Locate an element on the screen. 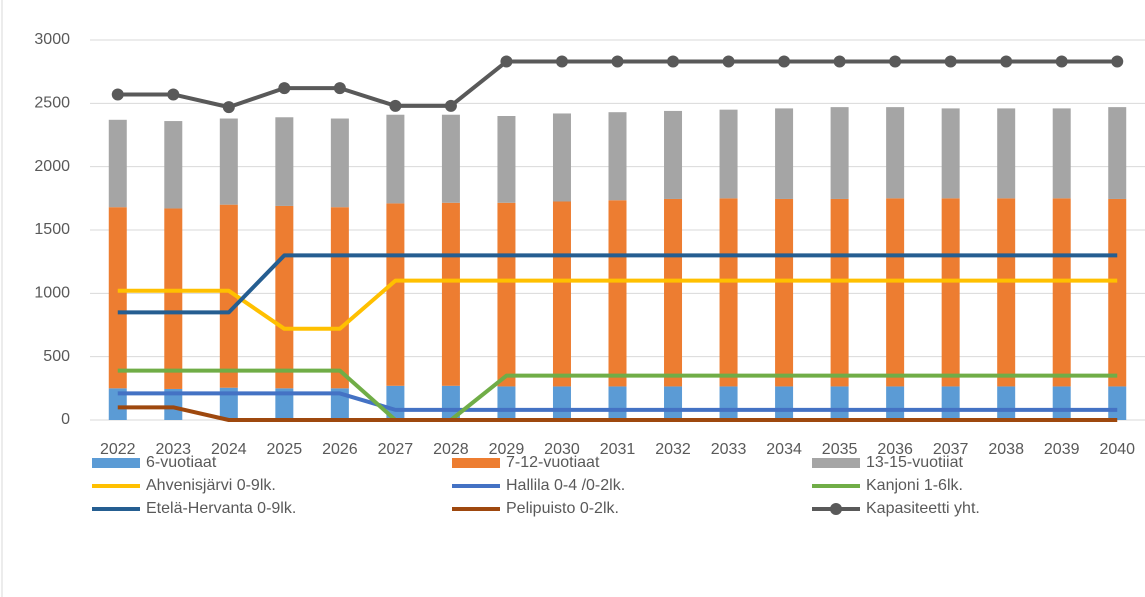  legend-label: 7-12-vuotiaat is located at coordinates (553, 462).